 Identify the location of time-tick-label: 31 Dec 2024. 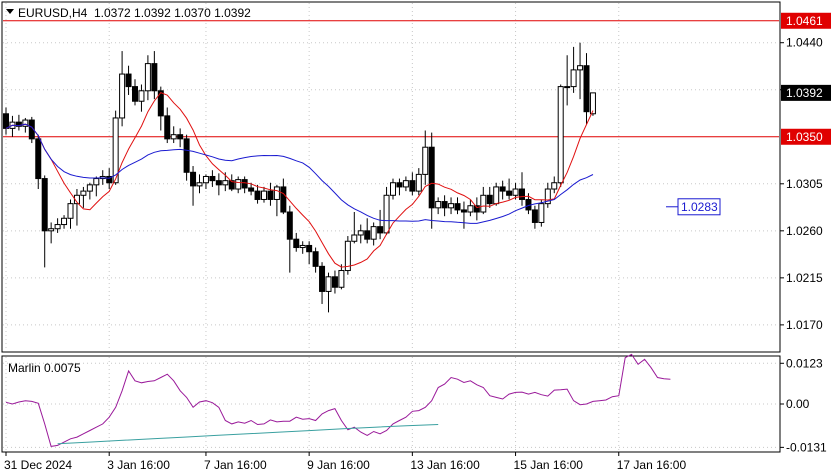
(38, 465).